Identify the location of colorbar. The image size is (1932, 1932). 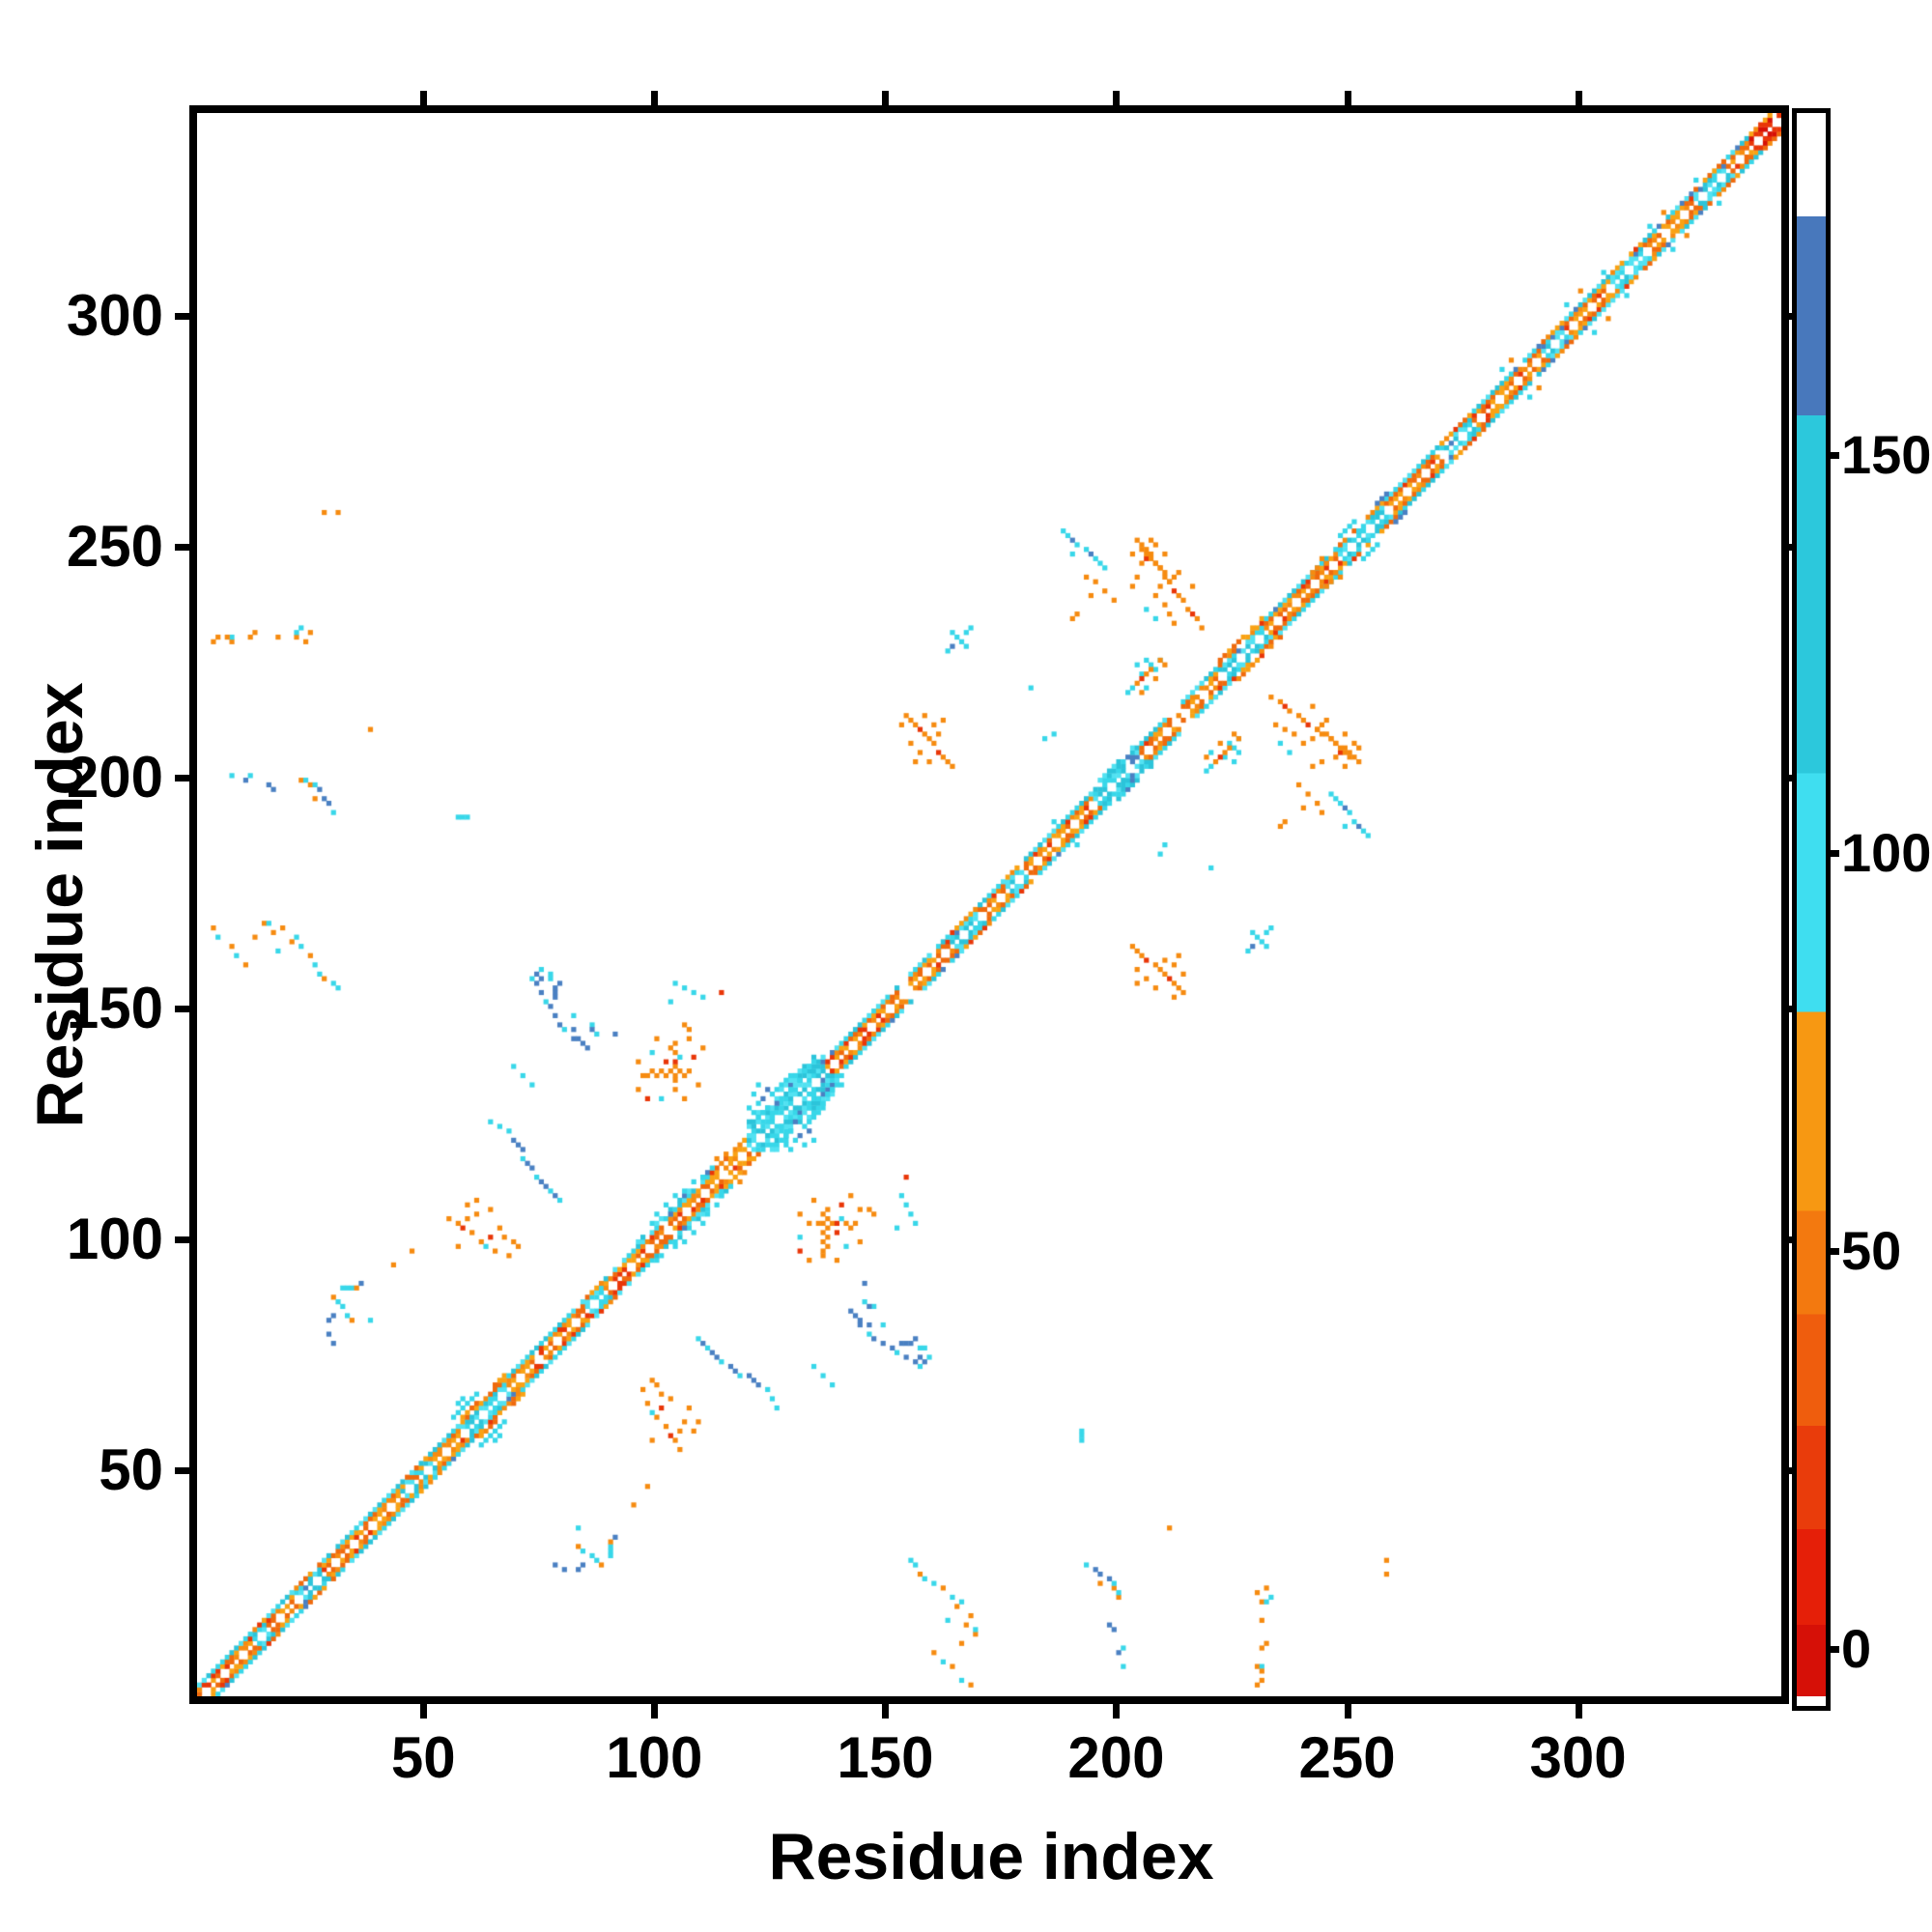
(1811, 909).